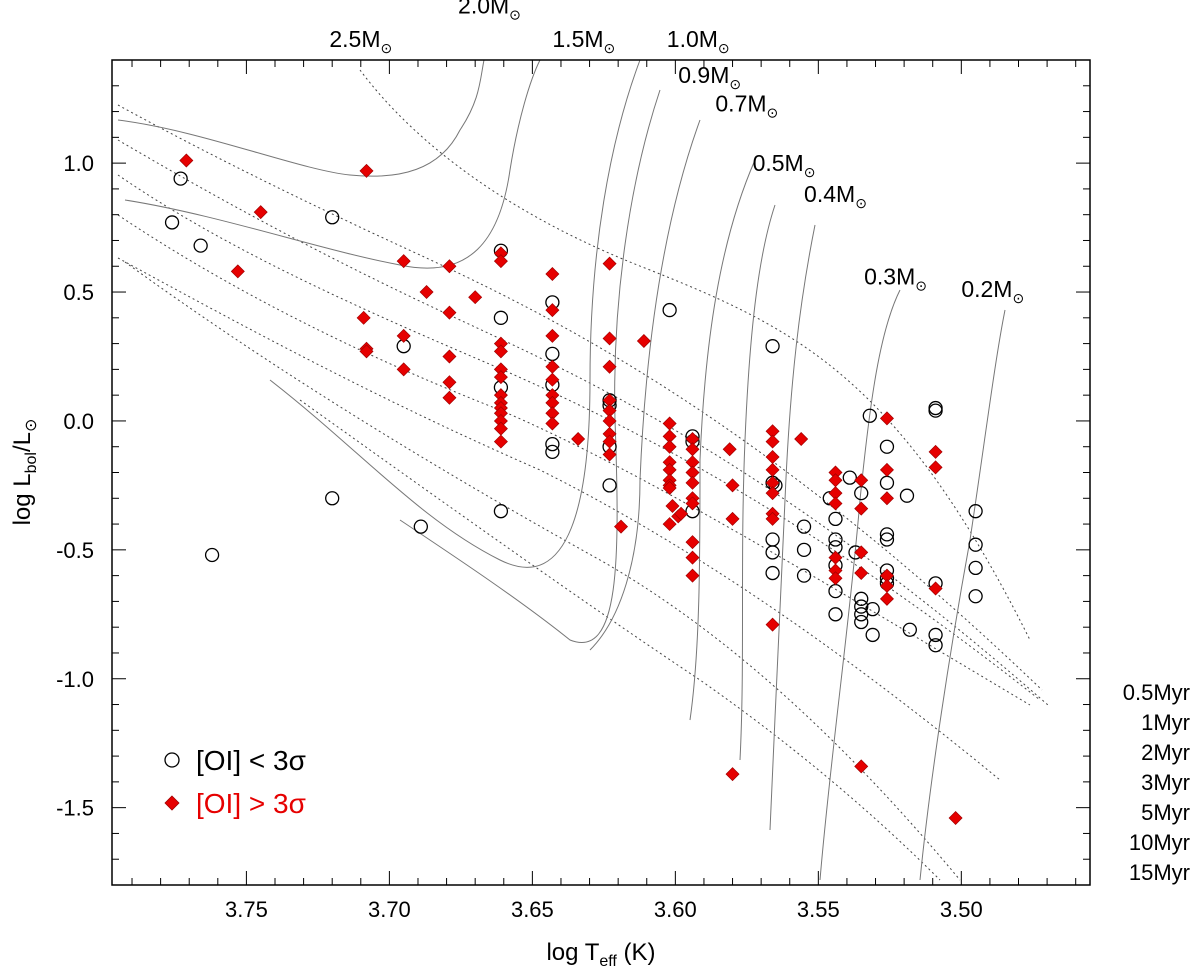 Image resolution: width=1200 pixels, height=970 pixels. I want to click on mass-track-2.5, so click(301, 118).